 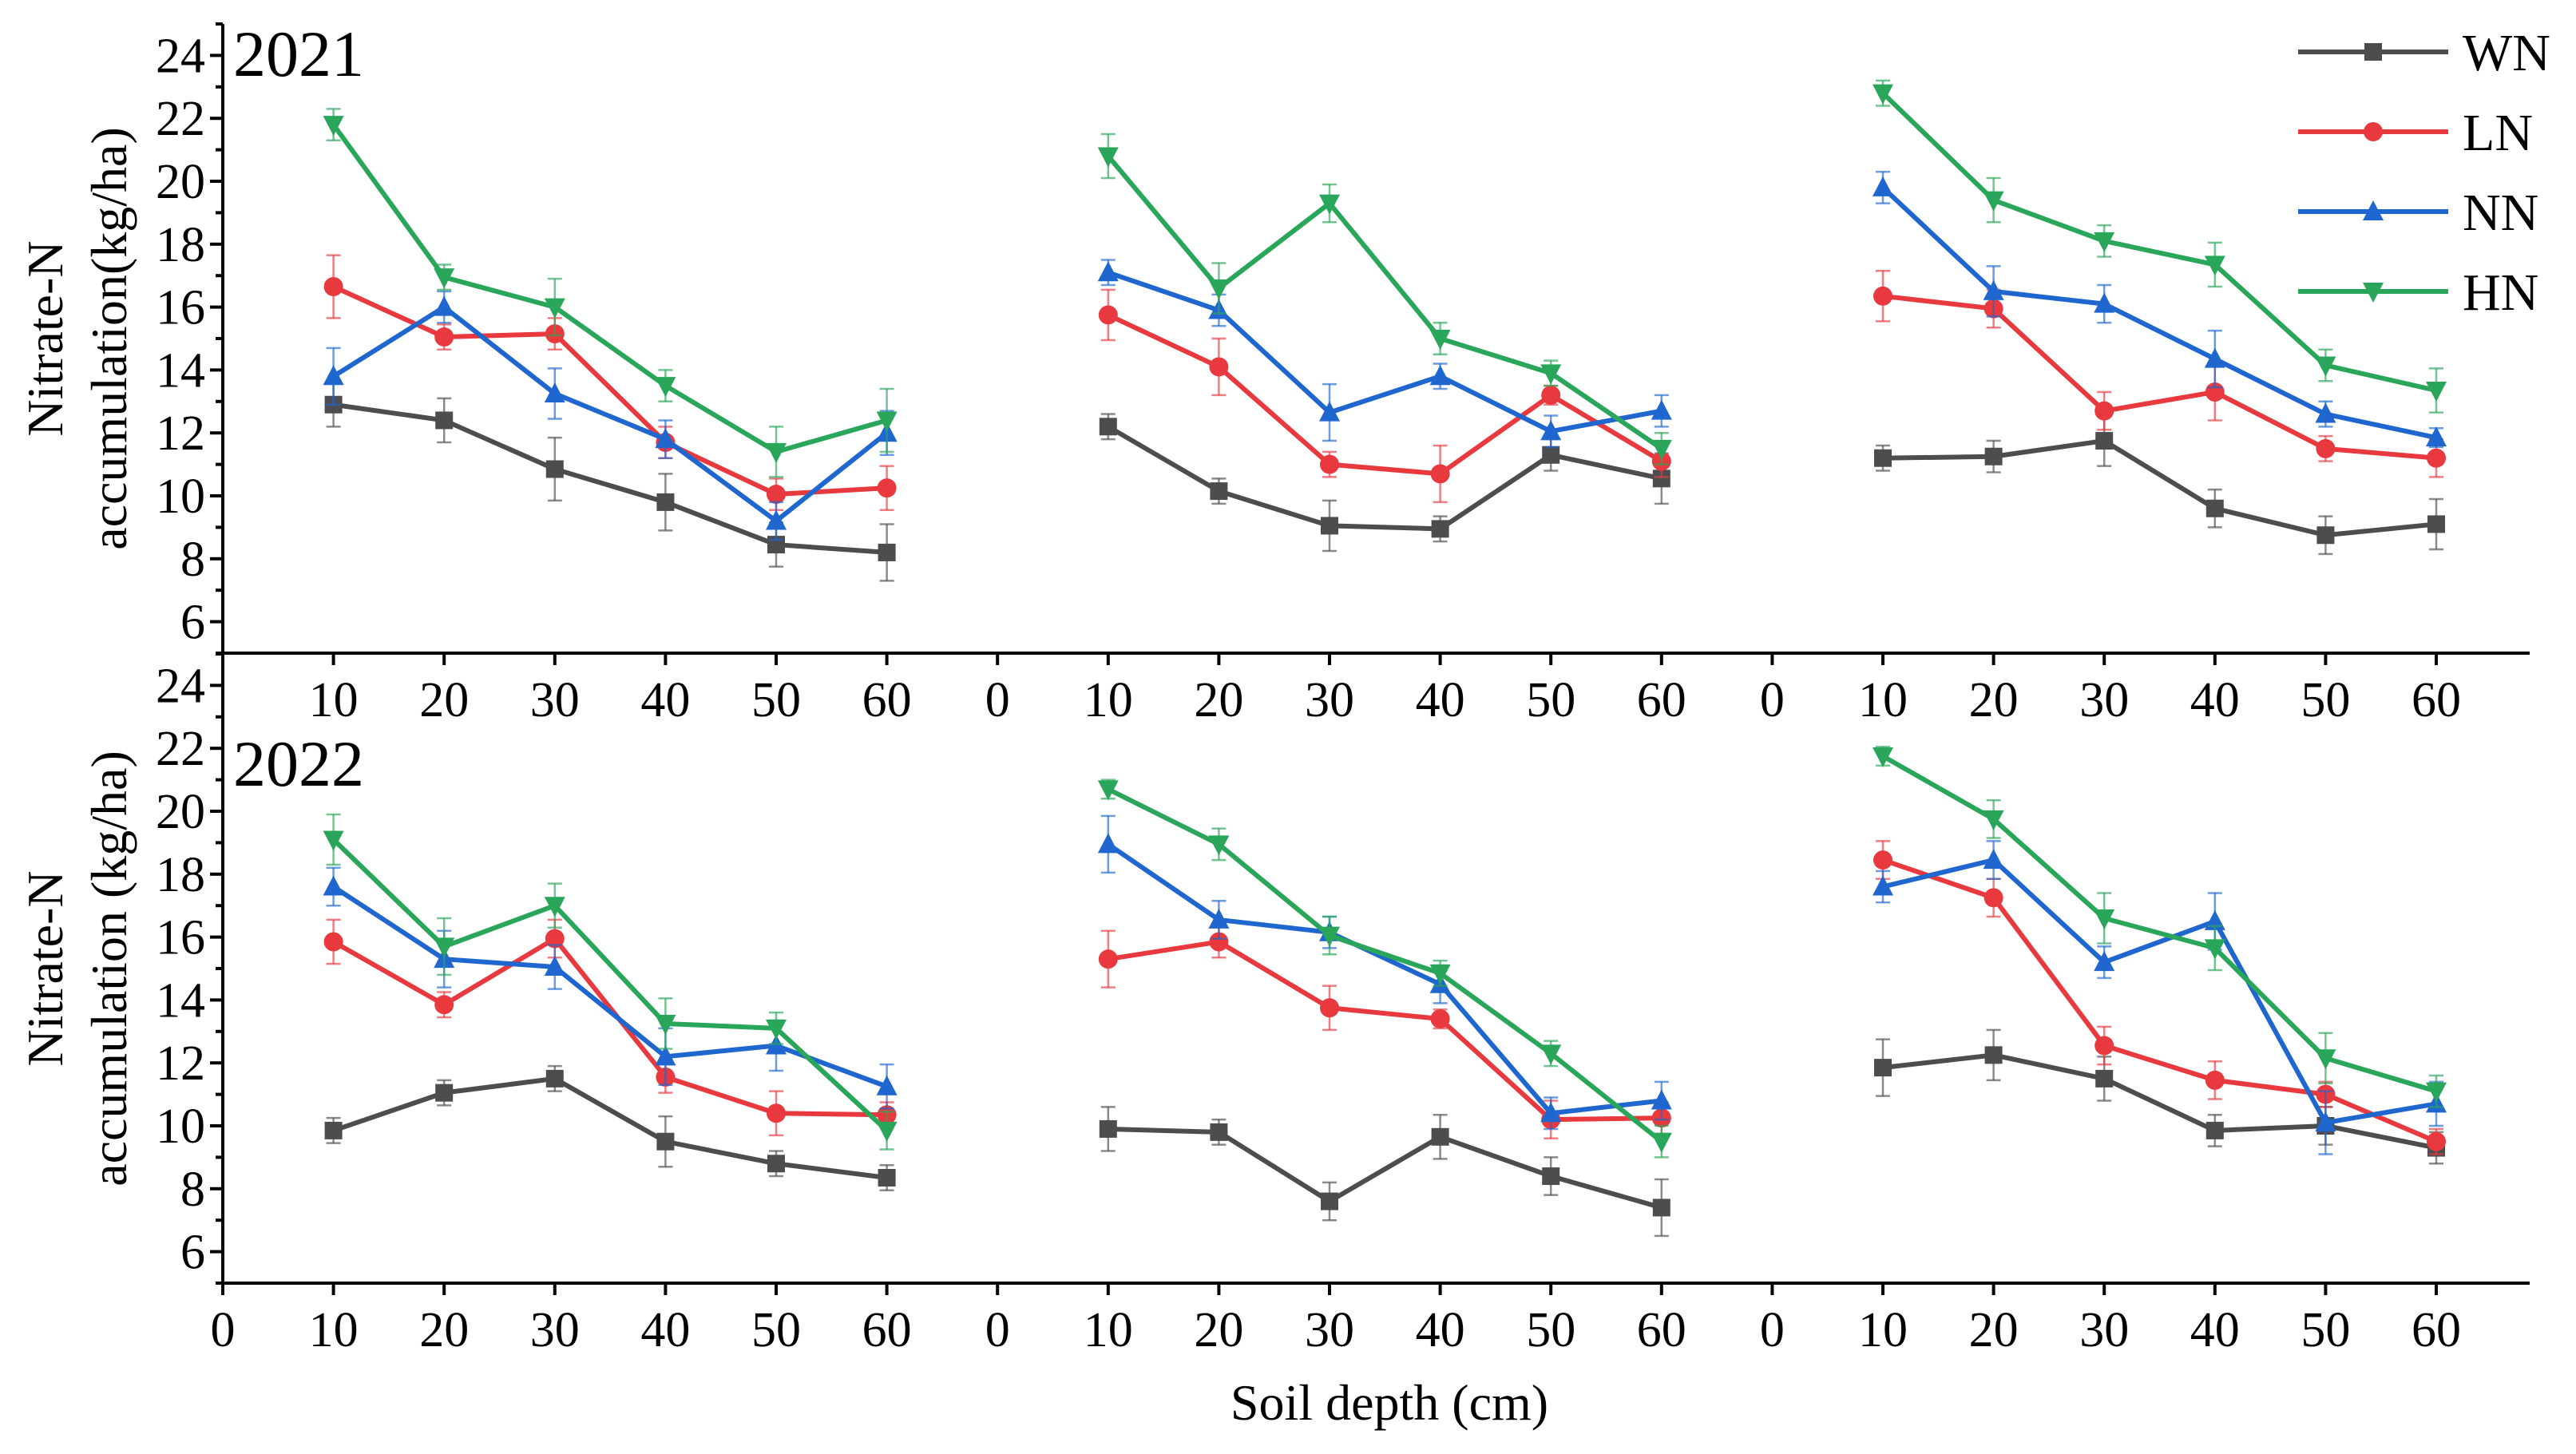 I want to click on legend-item-NN: NN, so click(x=2418, y=213).